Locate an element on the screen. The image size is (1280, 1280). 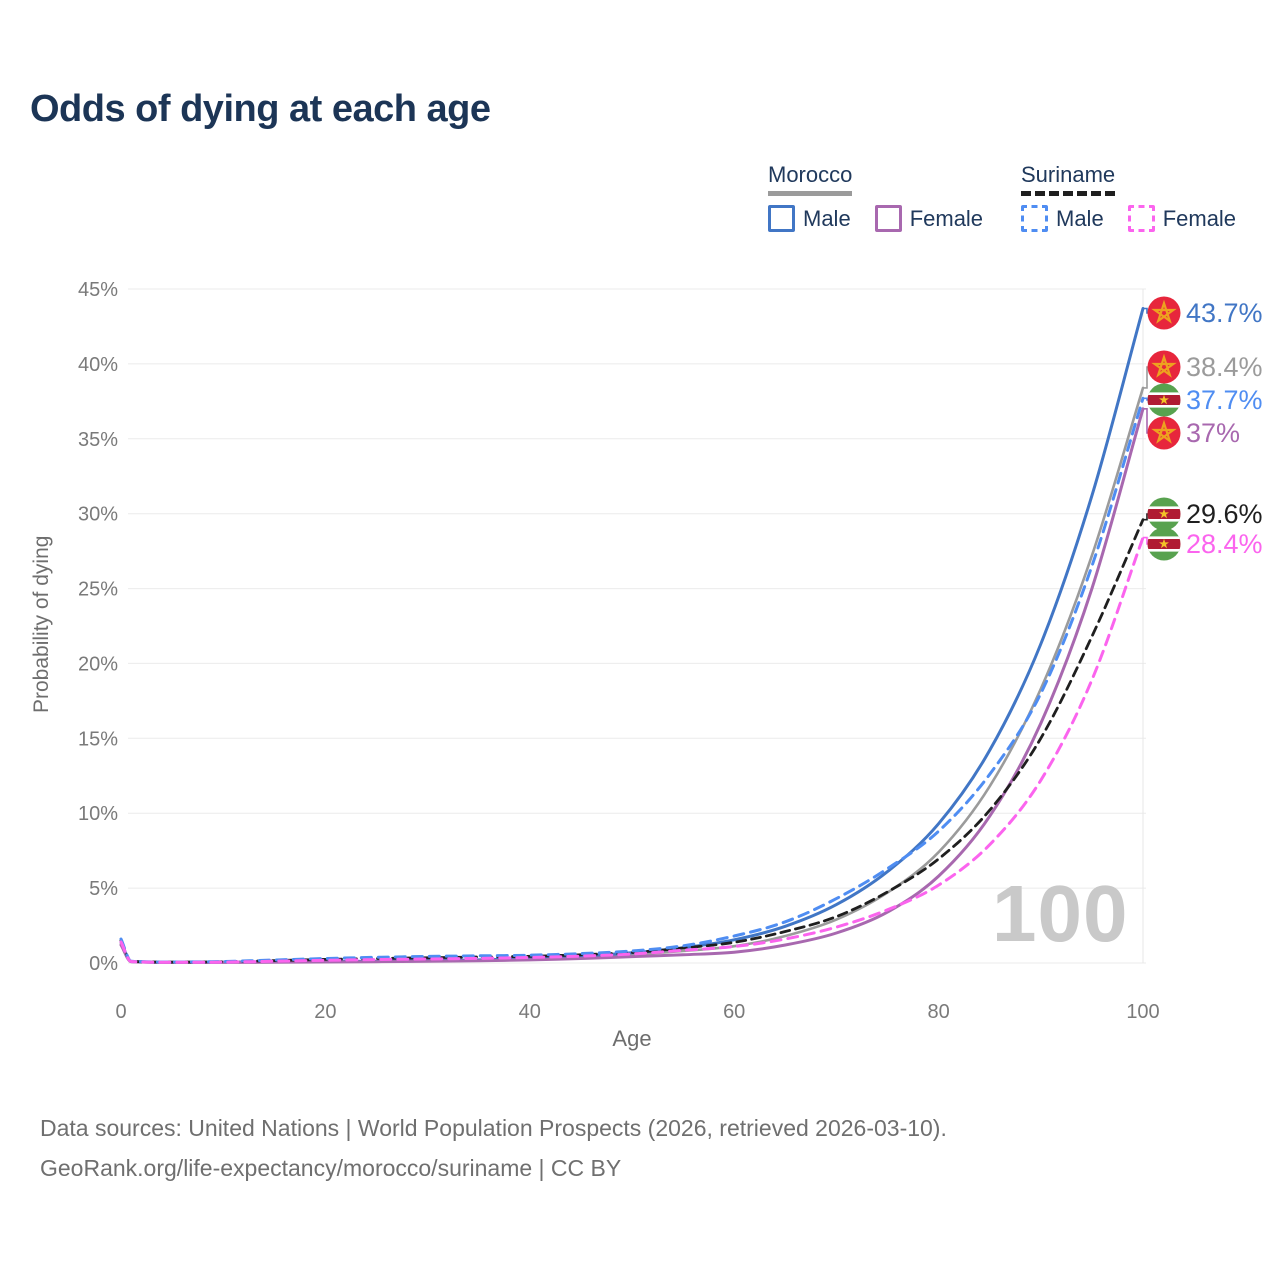
legend: Morocco Male Female Suriname Mal is located at coordinates (640, 202).